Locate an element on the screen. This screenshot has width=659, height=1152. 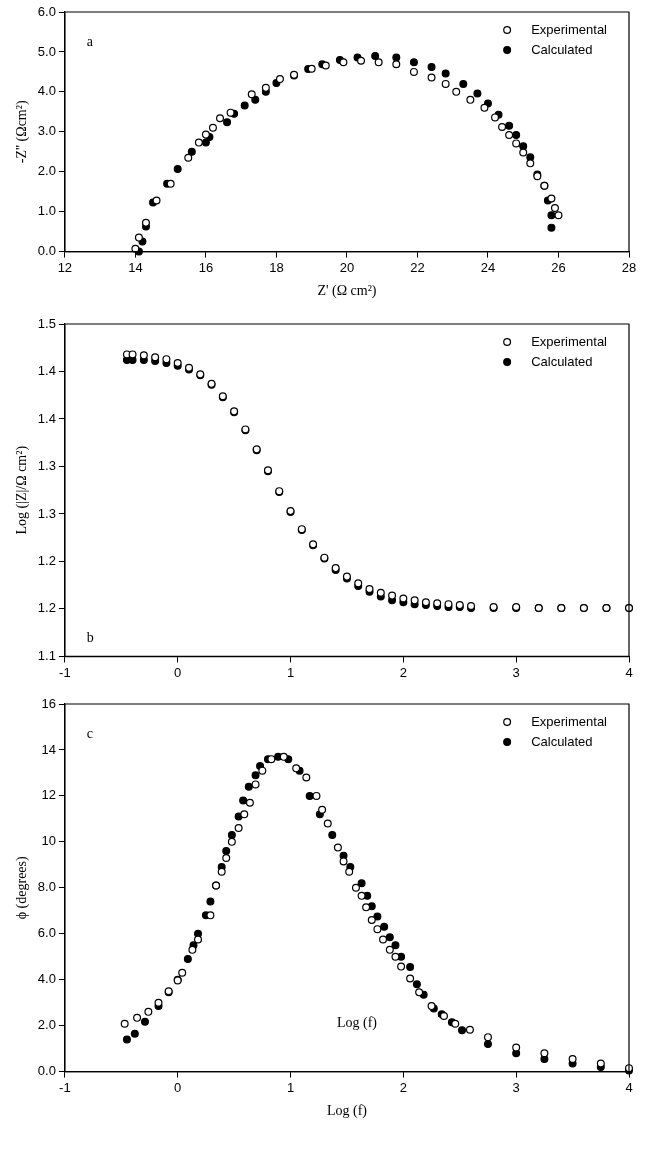
y-tick-label: 10 is located at coordinates (48, 841).